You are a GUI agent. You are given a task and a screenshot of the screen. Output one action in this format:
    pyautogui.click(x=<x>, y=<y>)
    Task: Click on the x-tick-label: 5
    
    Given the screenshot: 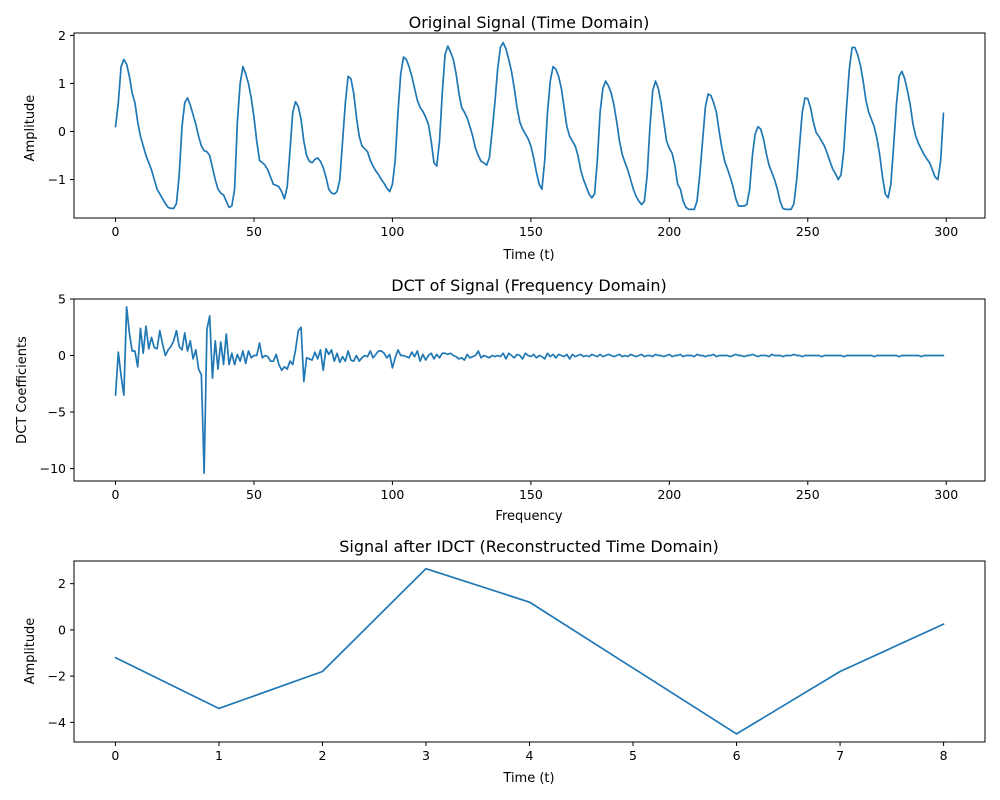 What is the action you would take?
    pyautogui.click(x=633, y=755)
    